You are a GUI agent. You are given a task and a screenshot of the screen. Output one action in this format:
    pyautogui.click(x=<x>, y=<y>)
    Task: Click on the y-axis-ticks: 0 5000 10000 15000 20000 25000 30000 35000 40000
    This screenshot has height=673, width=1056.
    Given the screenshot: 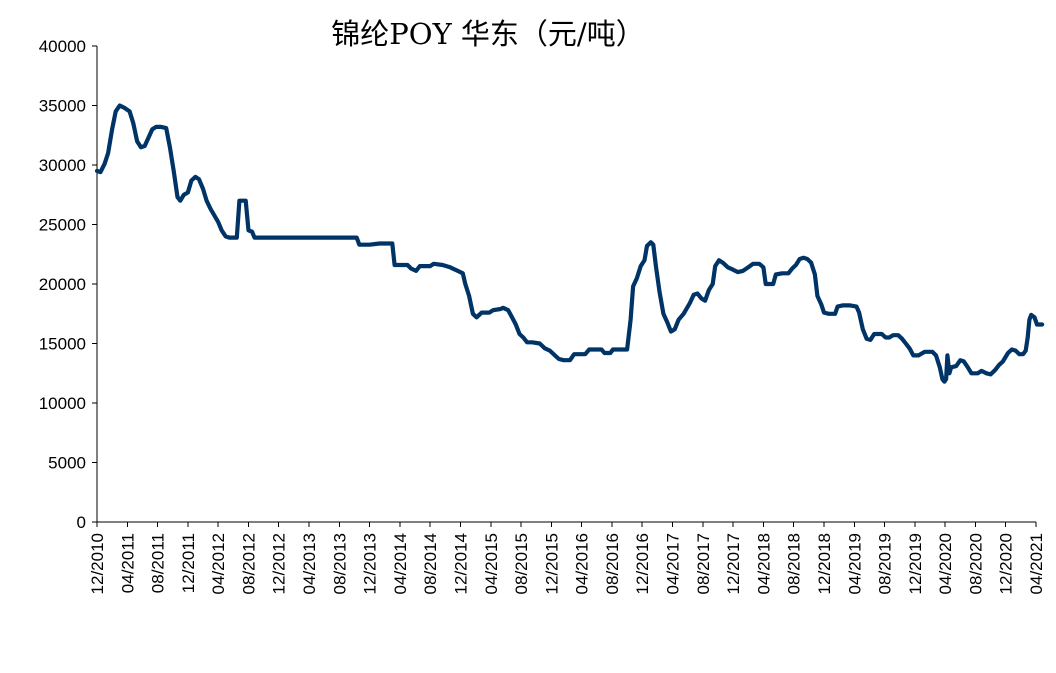 What is the action you would take?
    pyautogui.click(x=68, y=284)
    